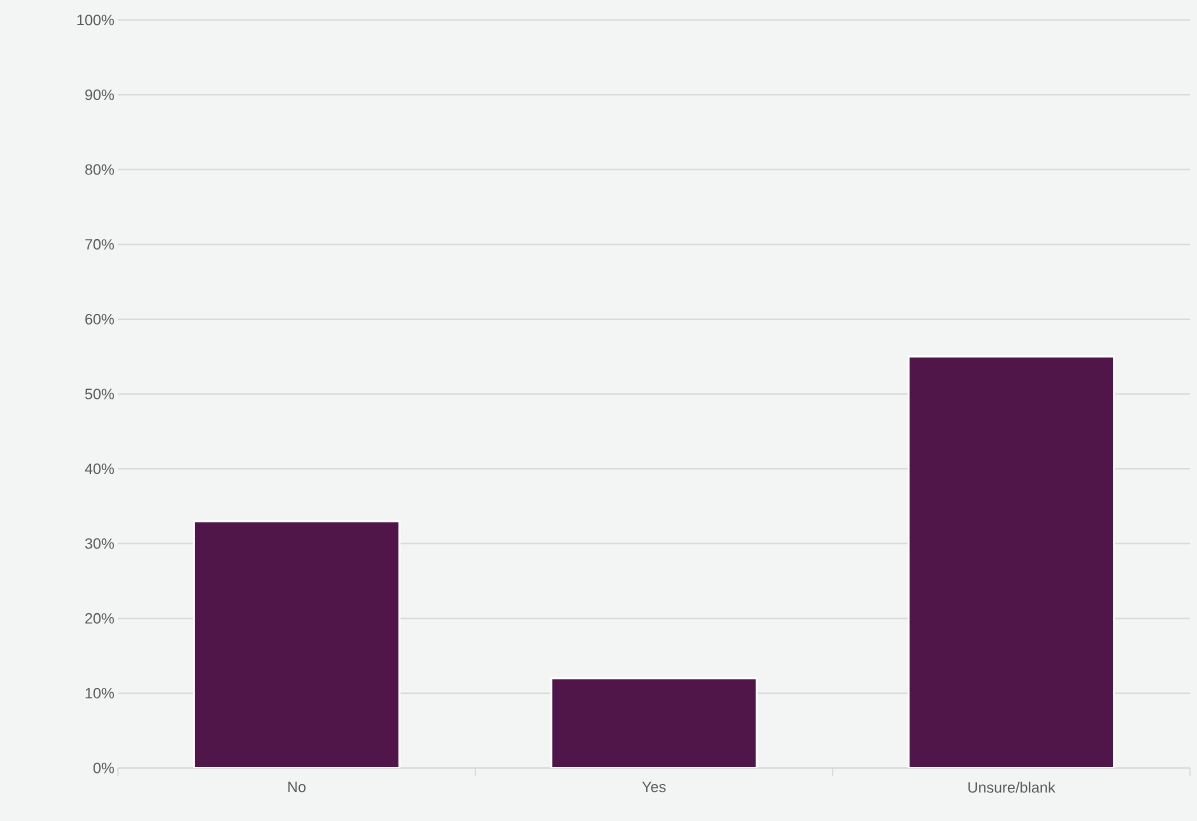  Describe the element at coordinates (99, 169) in the screenshot. I see `y-tick-label: 80%` at that location.